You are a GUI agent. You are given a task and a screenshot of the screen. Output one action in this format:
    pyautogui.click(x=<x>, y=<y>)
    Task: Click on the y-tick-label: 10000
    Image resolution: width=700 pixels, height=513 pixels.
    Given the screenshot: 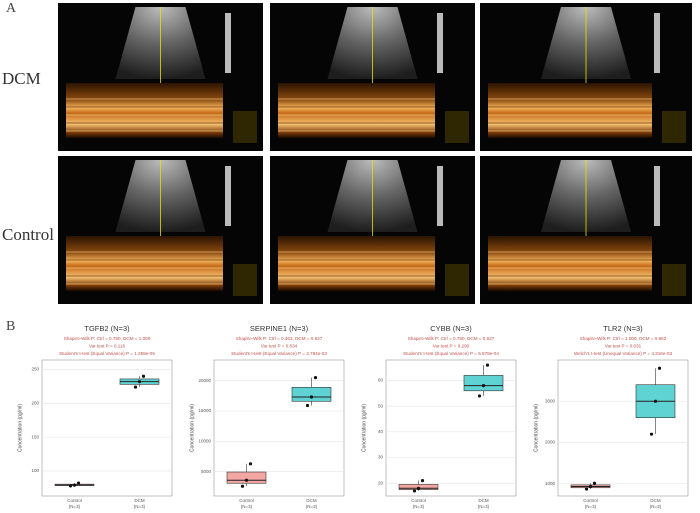 What is the action you would take?
    pyautogui.click(x=204, y=441)
    